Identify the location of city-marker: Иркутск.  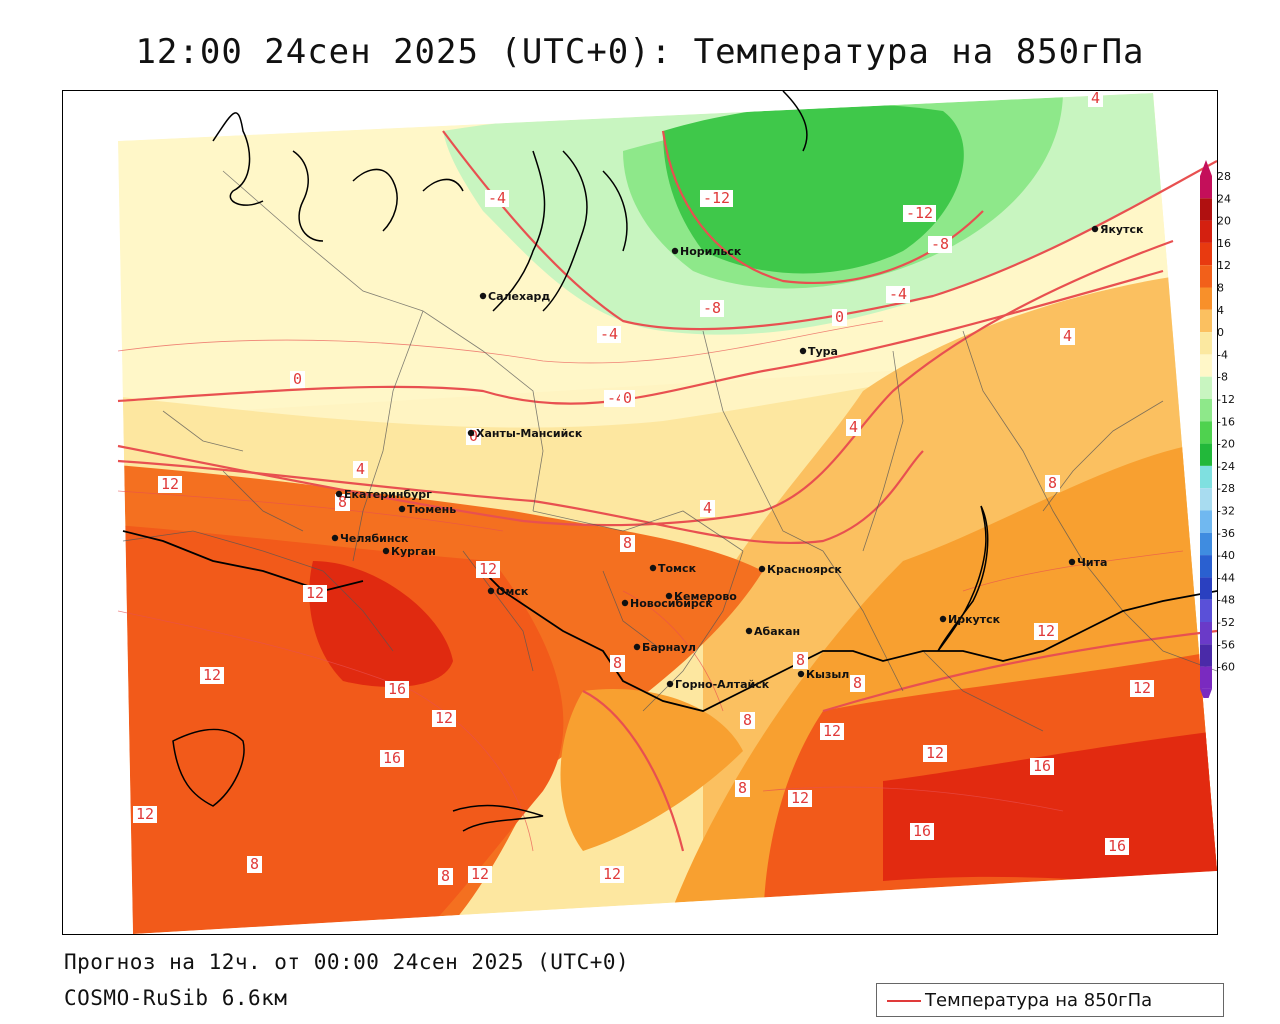
(970, 619).